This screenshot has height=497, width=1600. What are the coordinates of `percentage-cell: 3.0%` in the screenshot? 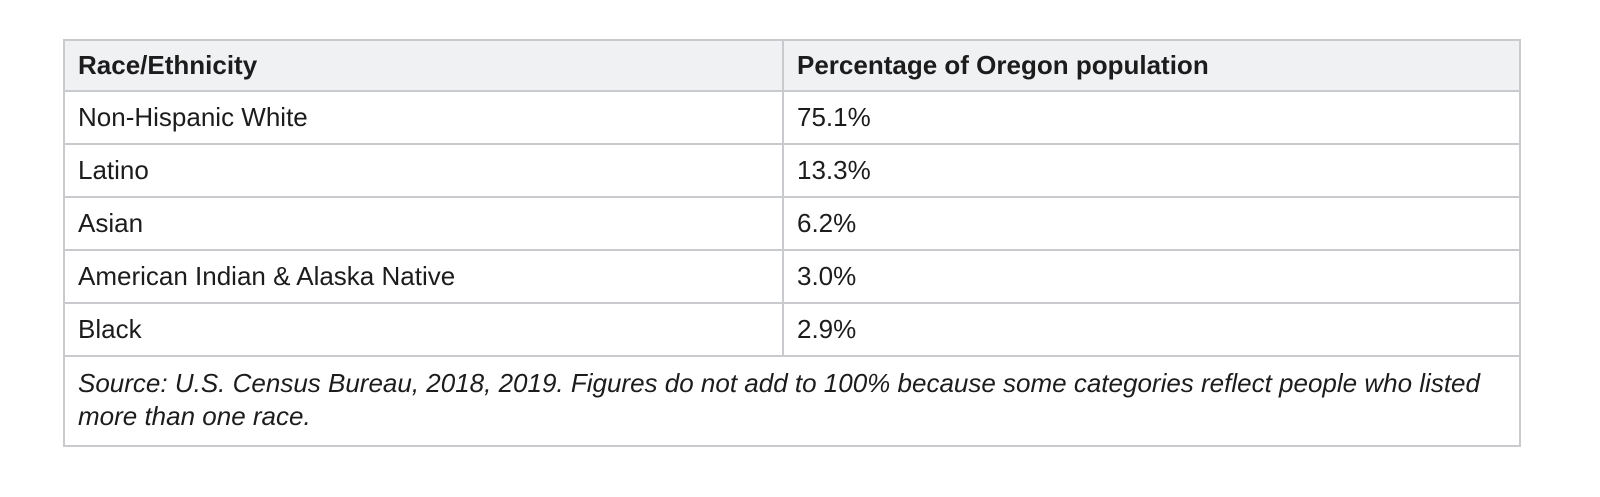 It's located at (1151, 276).